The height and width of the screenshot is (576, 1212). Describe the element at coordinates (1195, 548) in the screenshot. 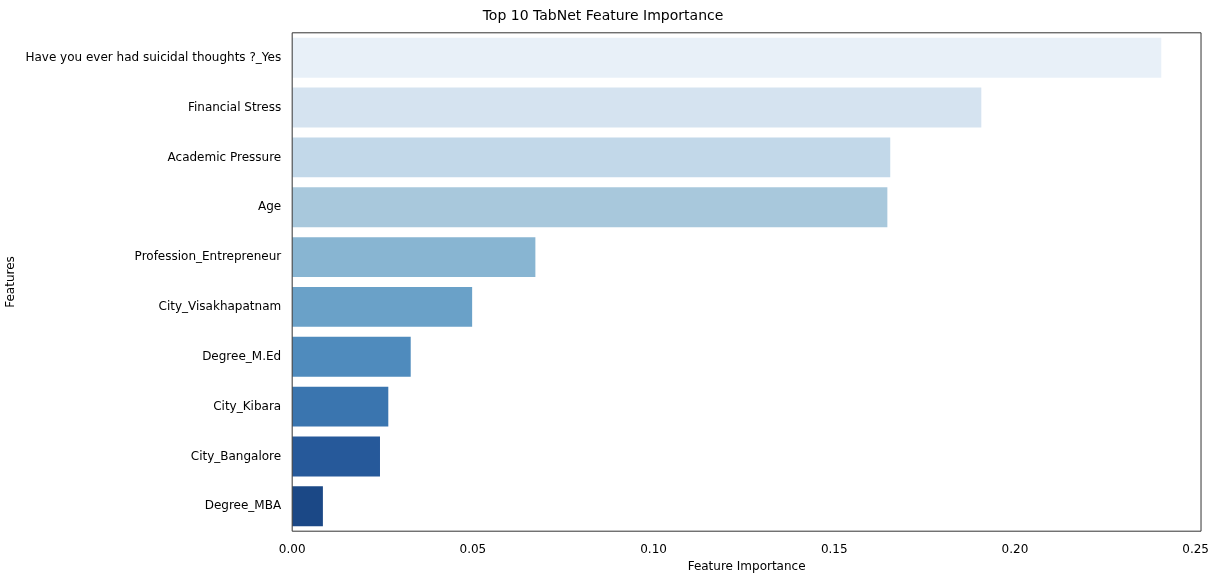

I see `x-tick-label: 0.25` at that location.